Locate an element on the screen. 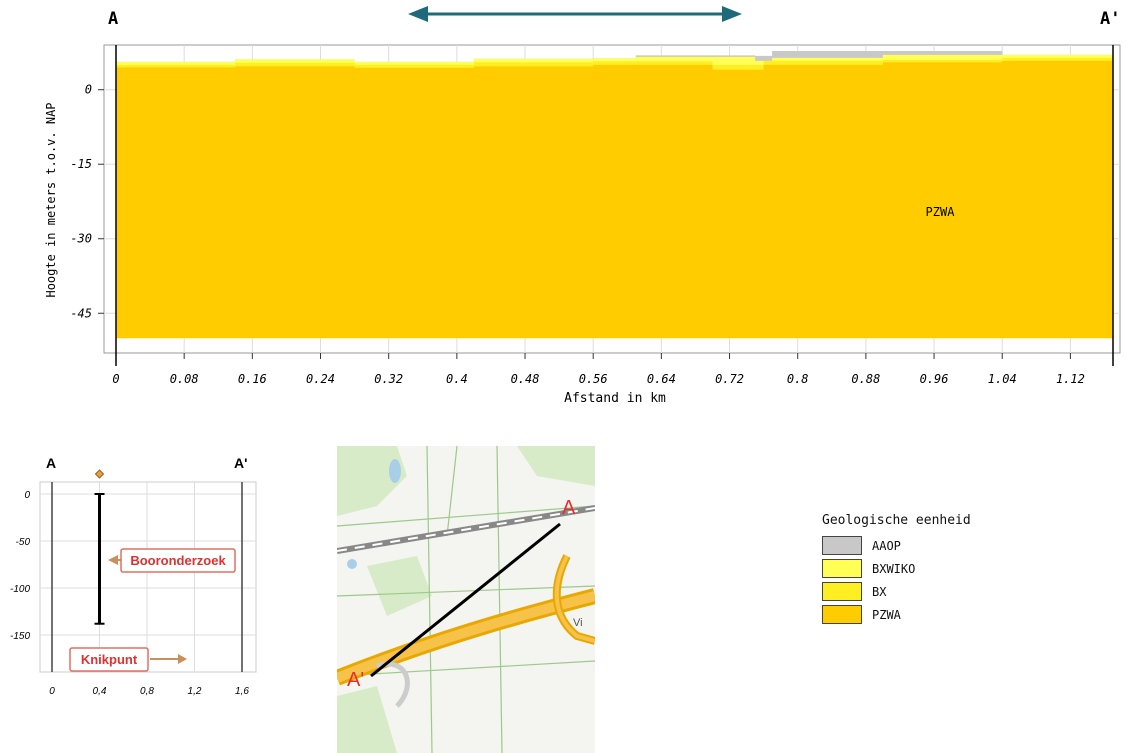 This screenshot has width=1126, height=753. legend-title: Geologische eenheid is located at coordinates (896, 520).